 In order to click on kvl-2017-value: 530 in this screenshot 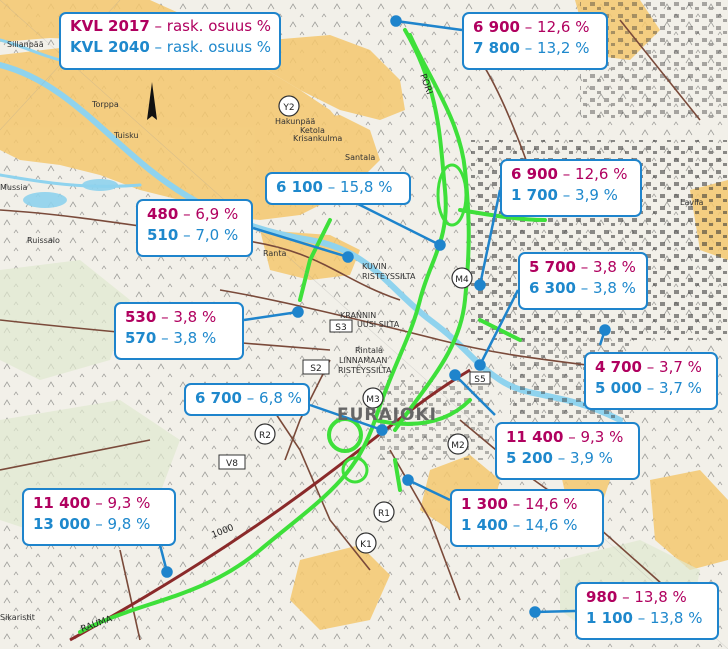, I will do `click(141, 317)`.